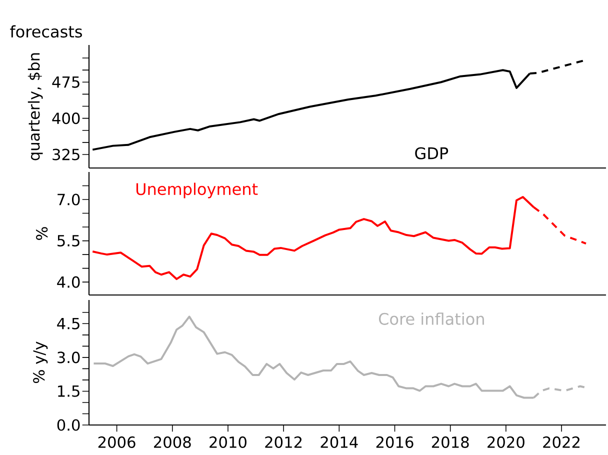  I want to click on x-tick-label: 2012, so click(283, 442).